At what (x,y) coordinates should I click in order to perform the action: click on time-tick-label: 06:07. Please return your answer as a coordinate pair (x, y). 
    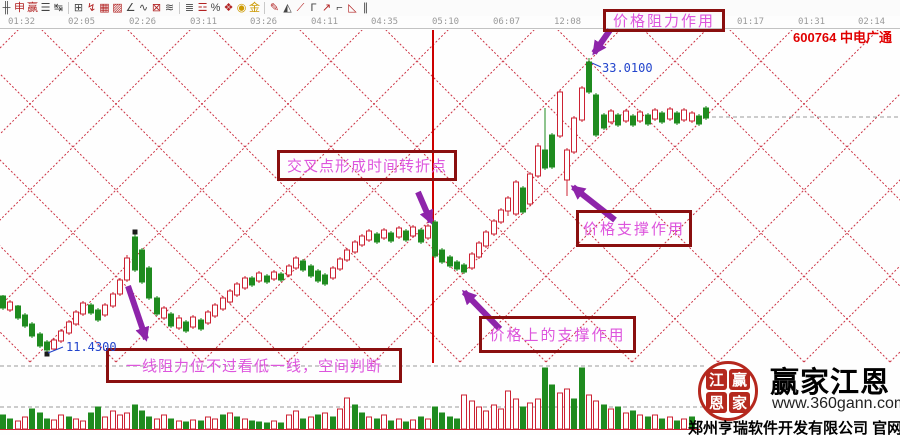
    Looking at the image, I should click on (507, 22).